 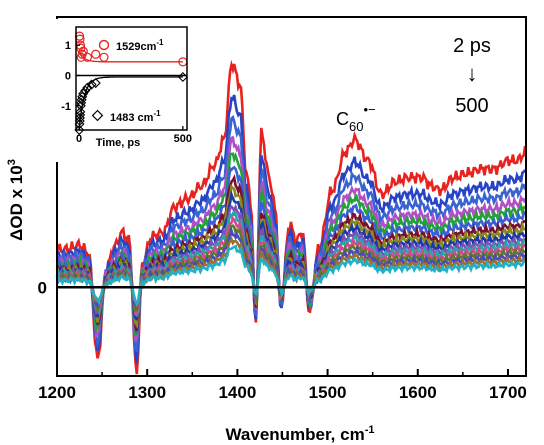 I want to click on x-axis-label: Wavenumber, cm-1, so click(x=300, y=434).